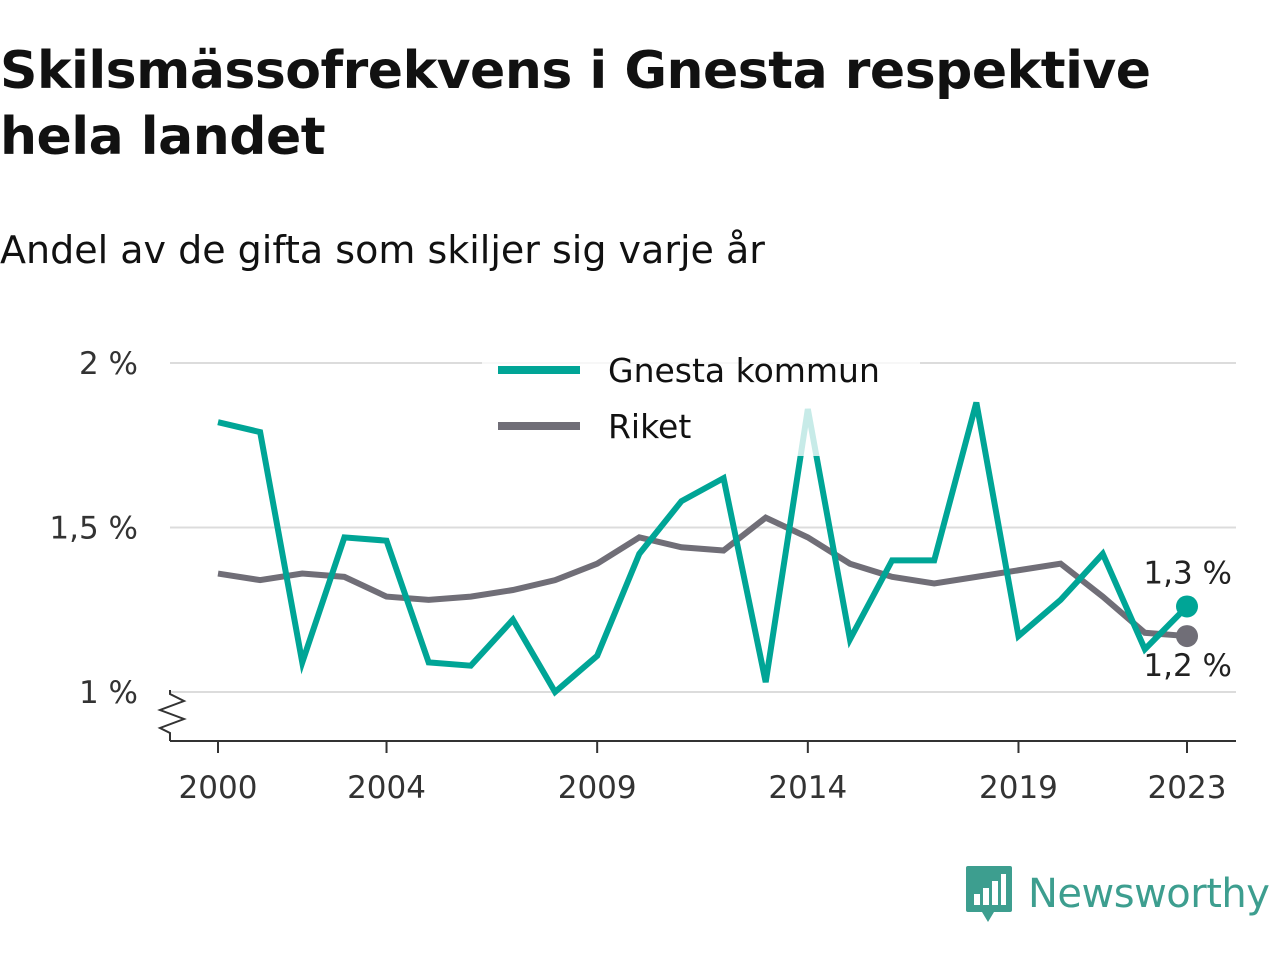 The image size is (1280, 960). I want to click on end-label-riket: 1,2 %, so click(1187, 666).